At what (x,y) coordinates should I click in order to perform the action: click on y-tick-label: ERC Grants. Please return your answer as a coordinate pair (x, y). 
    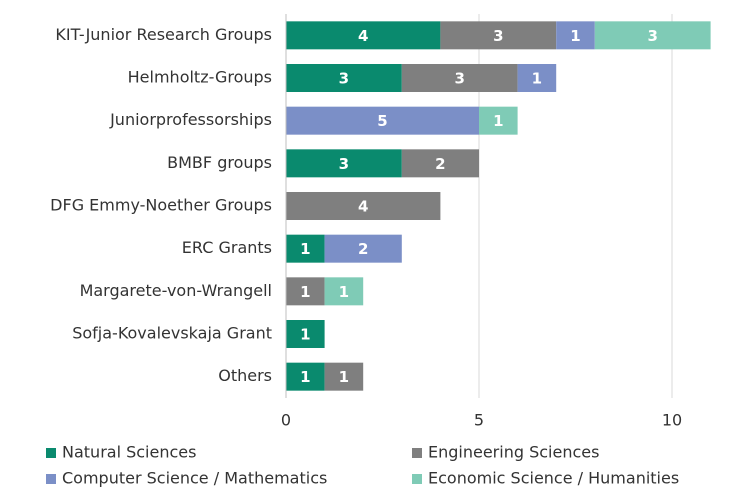
    Looking at the image, I should click on (227, 247).